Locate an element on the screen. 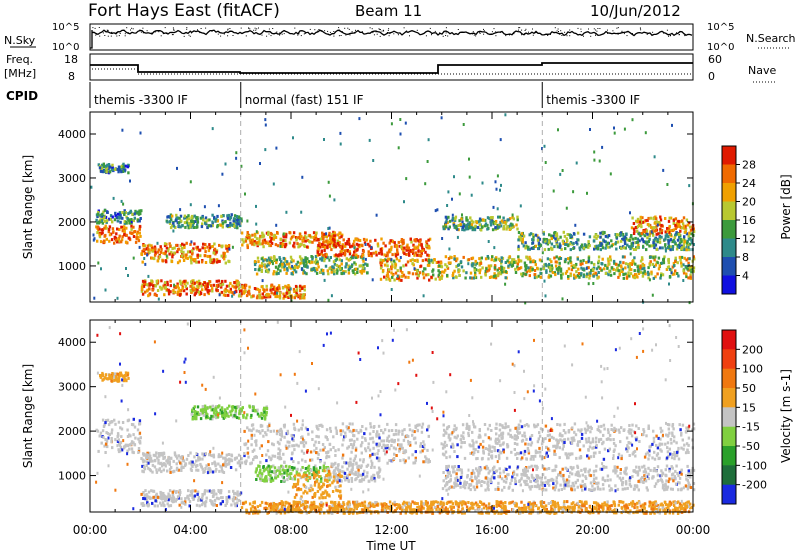 This screenshot has height=554, width=800. freq-label-line2: [MHz] is located at coordinates (20, 73).